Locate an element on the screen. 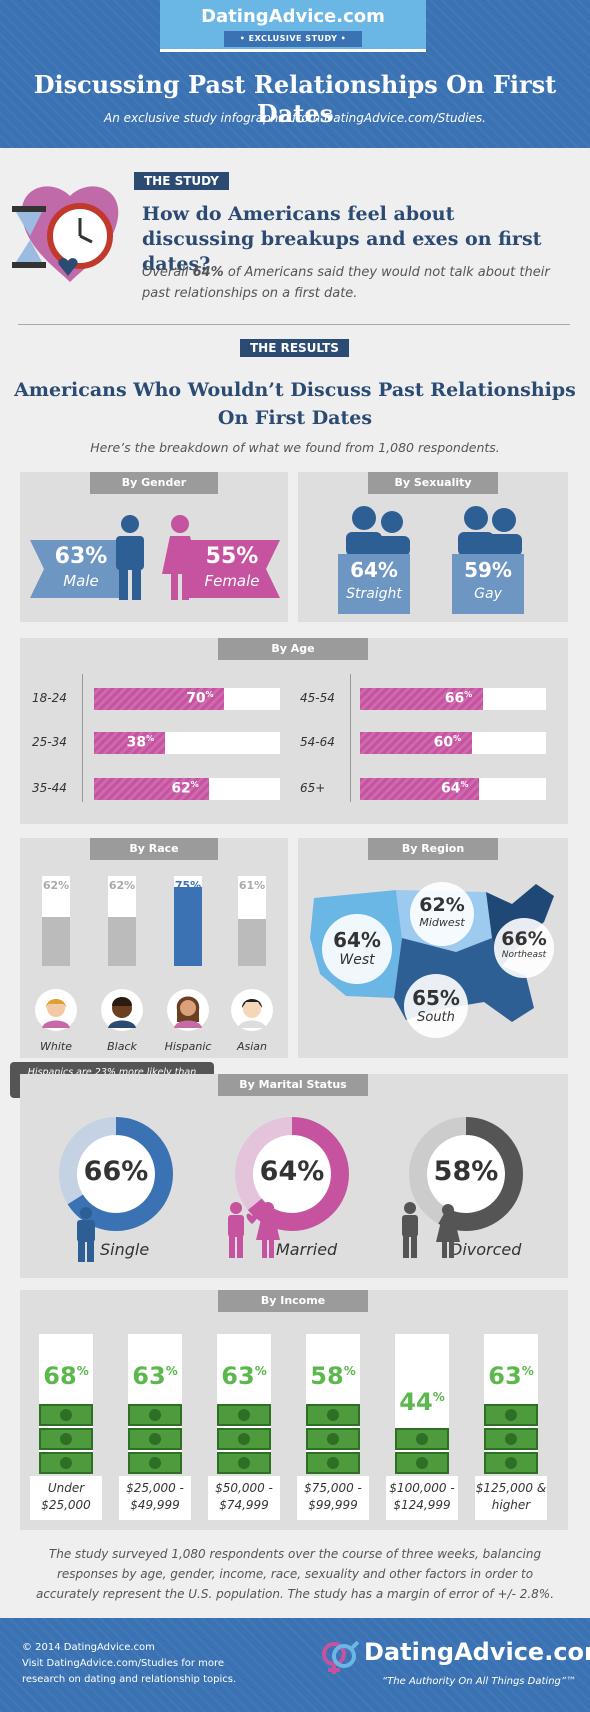 Image resolution: width=590 pixels, height=1712 pixels. straight-box: 64% Straight is located at coordinates (374, 584).